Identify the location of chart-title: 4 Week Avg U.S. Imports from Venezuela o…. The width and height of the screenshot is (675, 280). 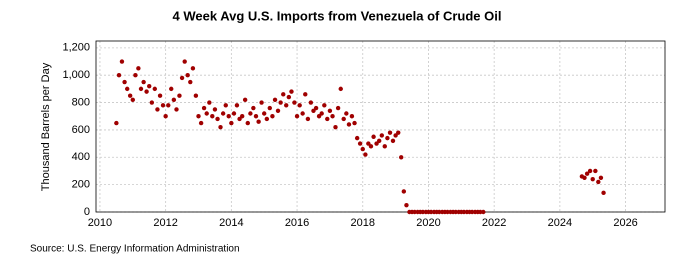
(337, 15).